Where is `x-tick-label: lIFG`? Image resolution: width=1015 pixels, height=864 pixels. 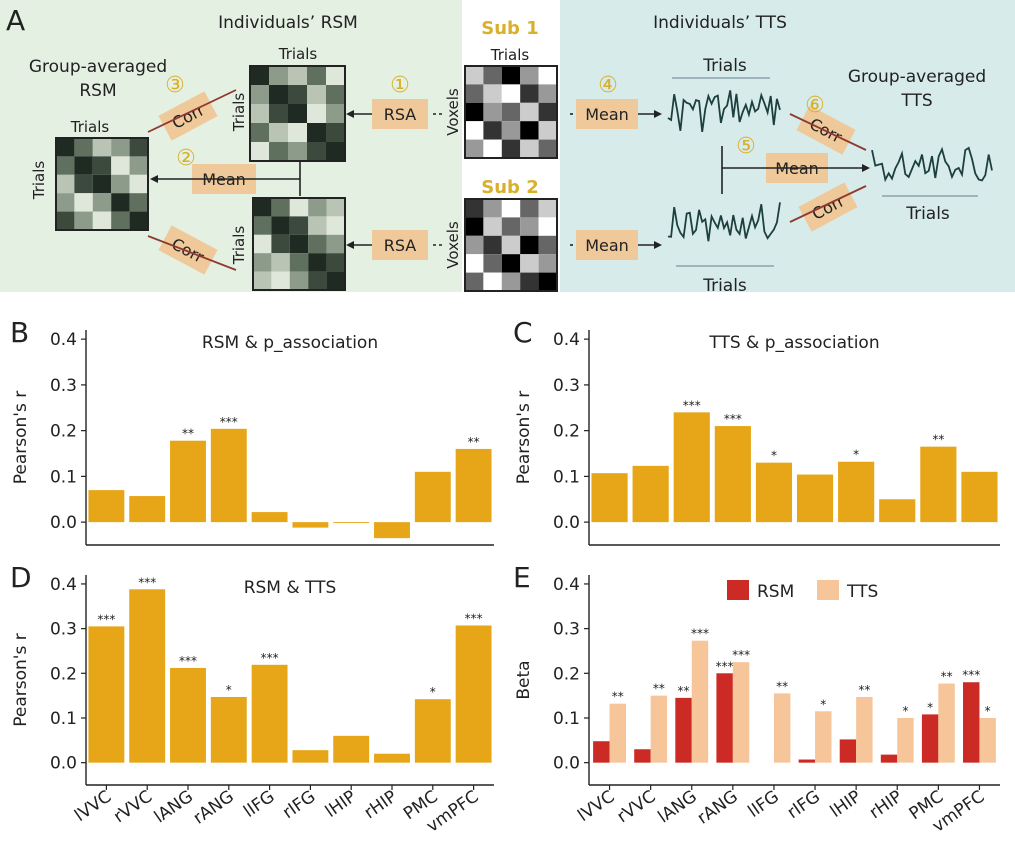 x-tick-label: lIFG is located at coordinates (259, 804).